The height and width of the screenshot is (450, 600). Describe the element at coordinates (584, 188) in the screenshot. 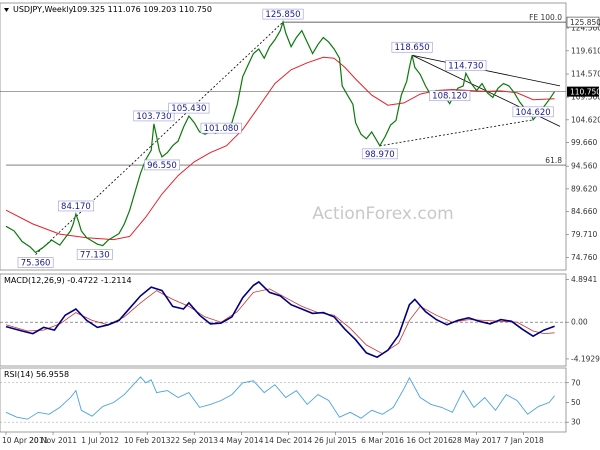

I see `price-y-tick-label: 89.620` at that location.